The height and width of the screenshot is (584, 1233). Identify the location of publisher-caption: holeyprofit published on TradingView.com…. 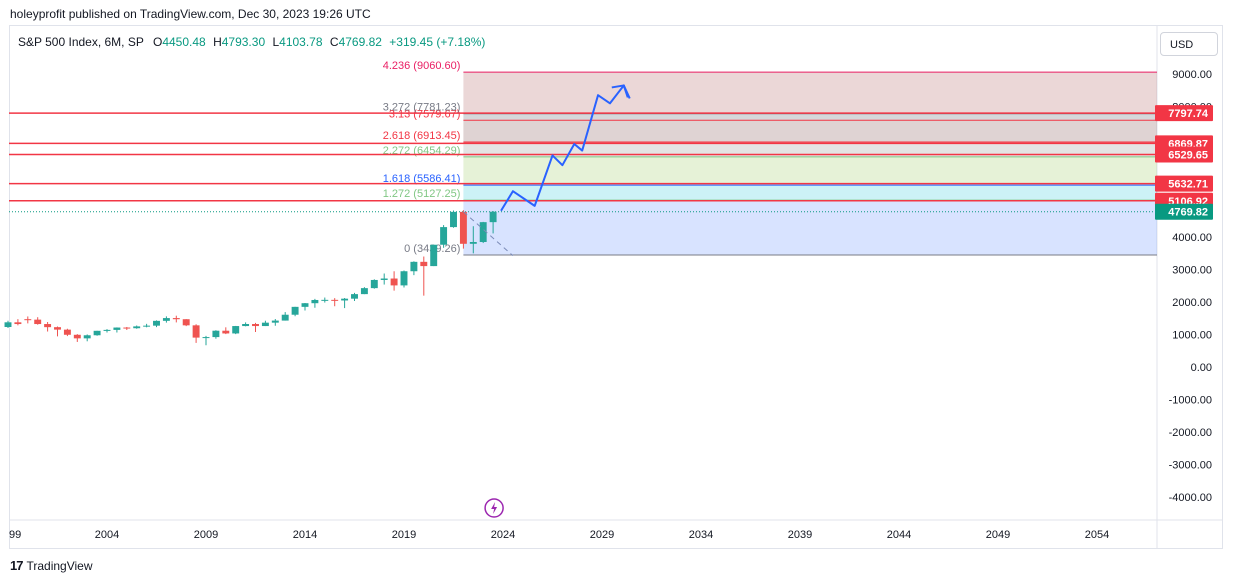
(190, 14).